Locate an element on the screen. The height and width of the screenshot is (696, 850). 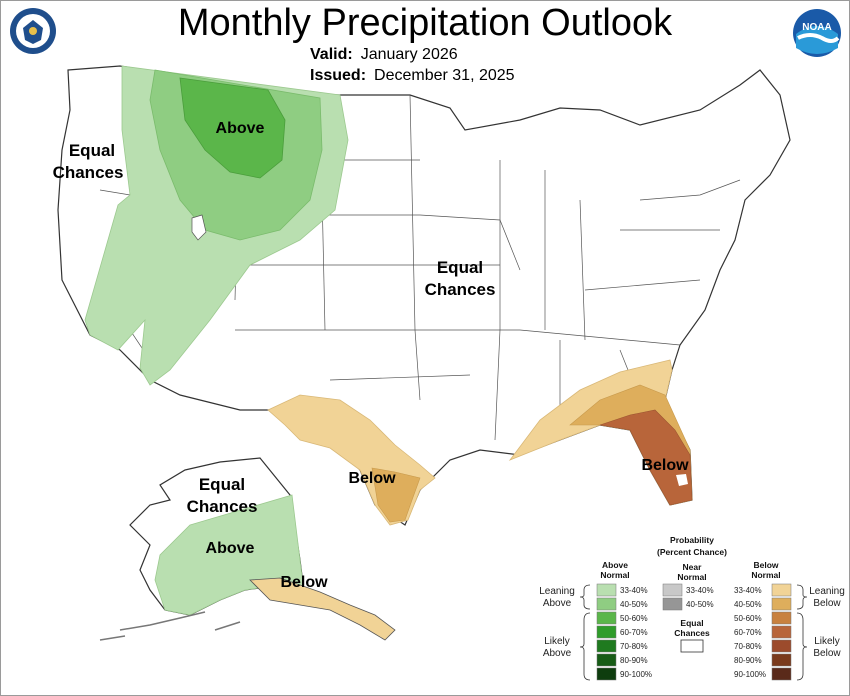
texas-below-label: Below is located at coordinates (372, 478).